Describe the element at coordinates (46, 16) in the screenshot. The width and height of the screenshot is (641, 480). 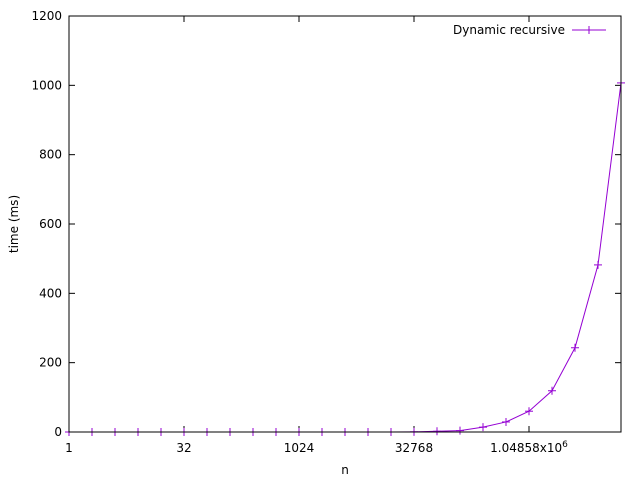
I see `y-tick-label: 1200` at that location.